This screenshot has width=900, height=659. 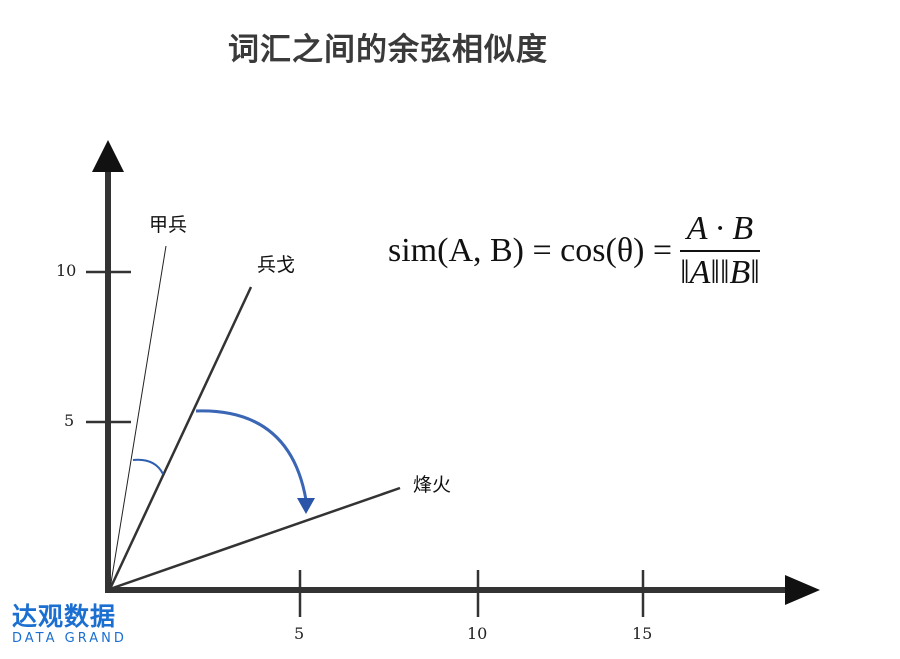 What do you see at coordinates (530, 250) in the screenshot?
I see `formula-lhs: sim(A, B) = cos(θ) =` at bounding box center [530, 250].